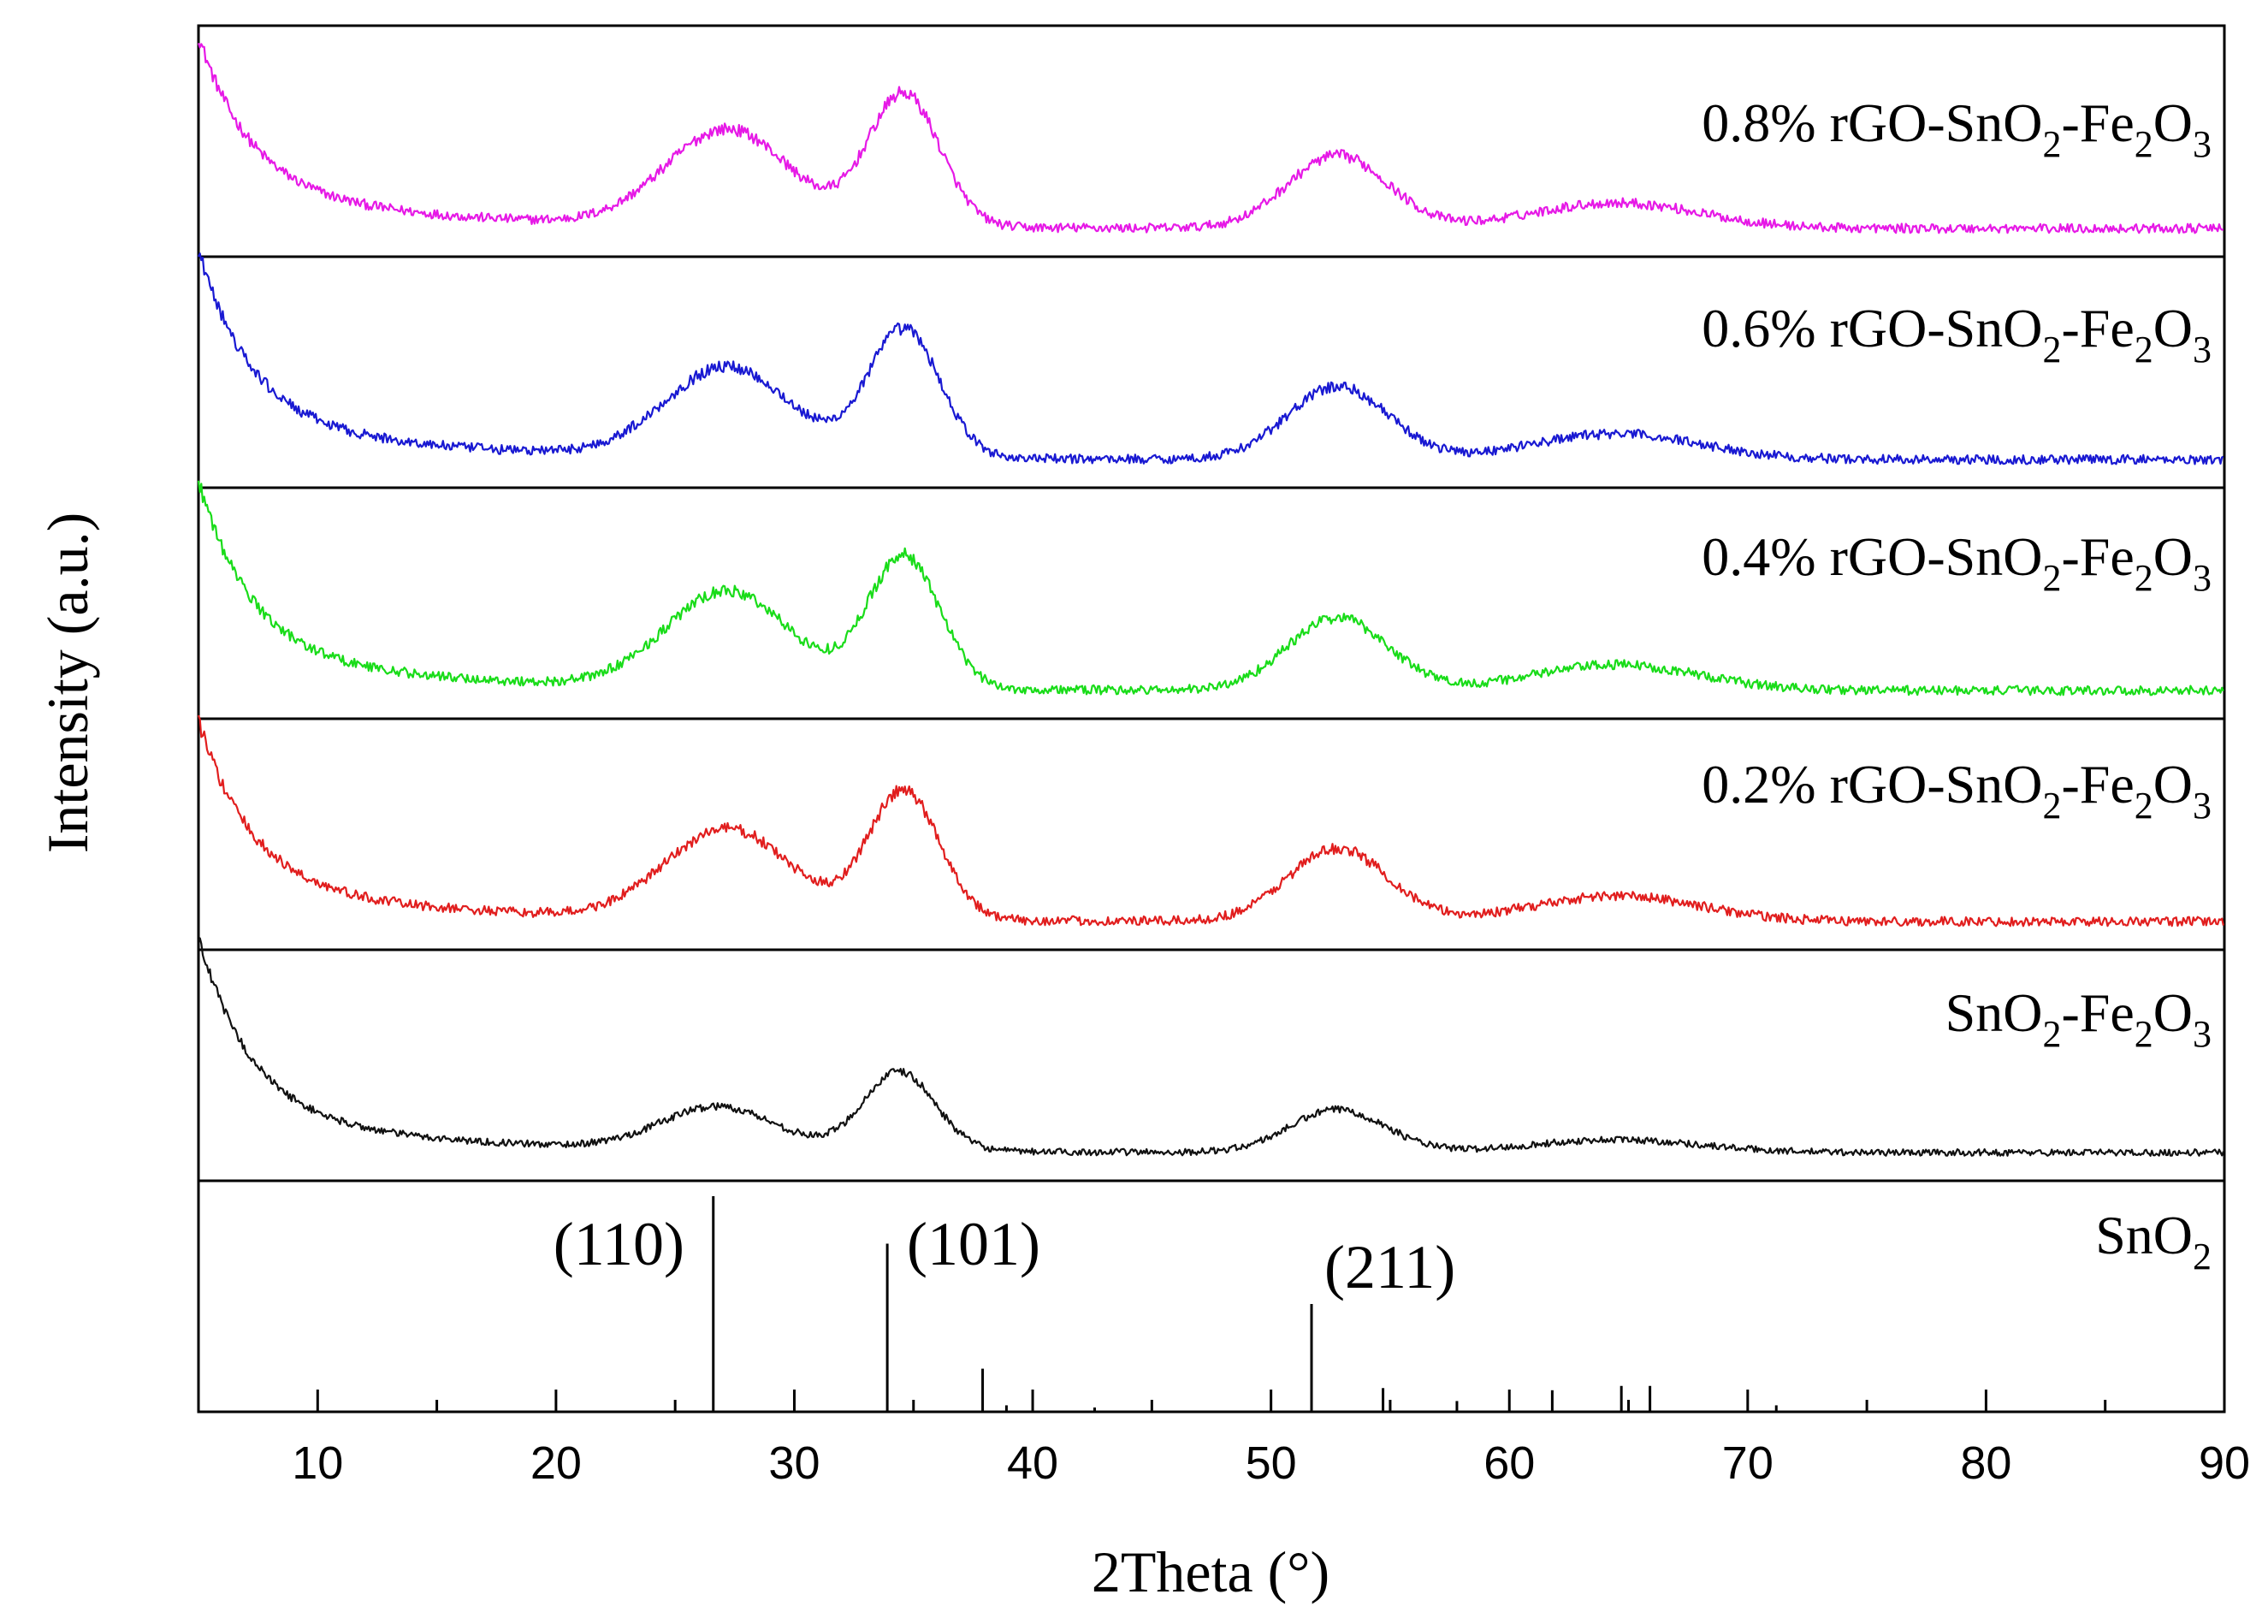 This screenshot has height=1624, width=2268. What do you see at coordinates (2078, 1018) in the screenshot?
I see `series-label-4: SnO2-Fe2O3` at bounding box center [2078, 1018].